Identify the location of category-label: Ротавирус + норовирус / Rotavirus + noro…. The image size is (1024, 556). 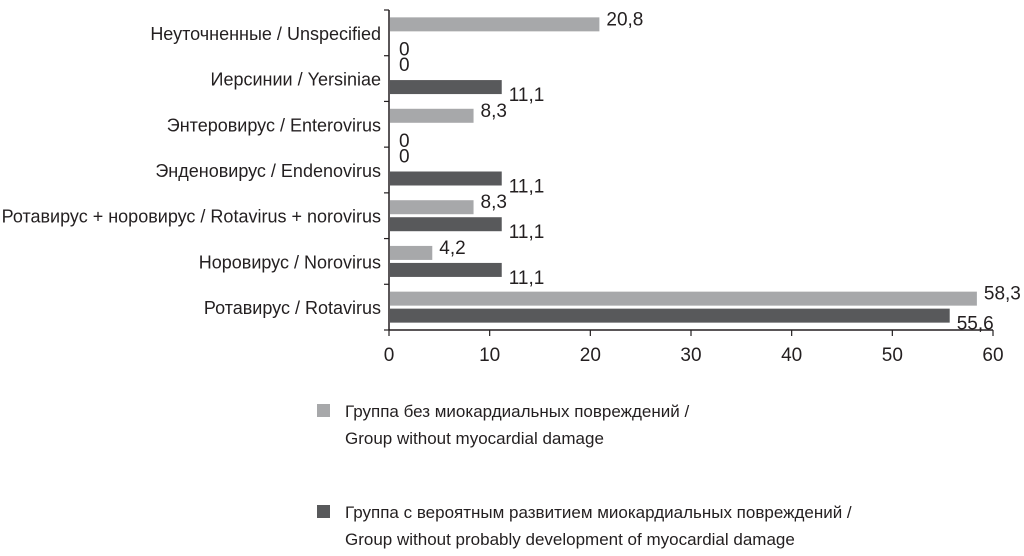
(191, 217).